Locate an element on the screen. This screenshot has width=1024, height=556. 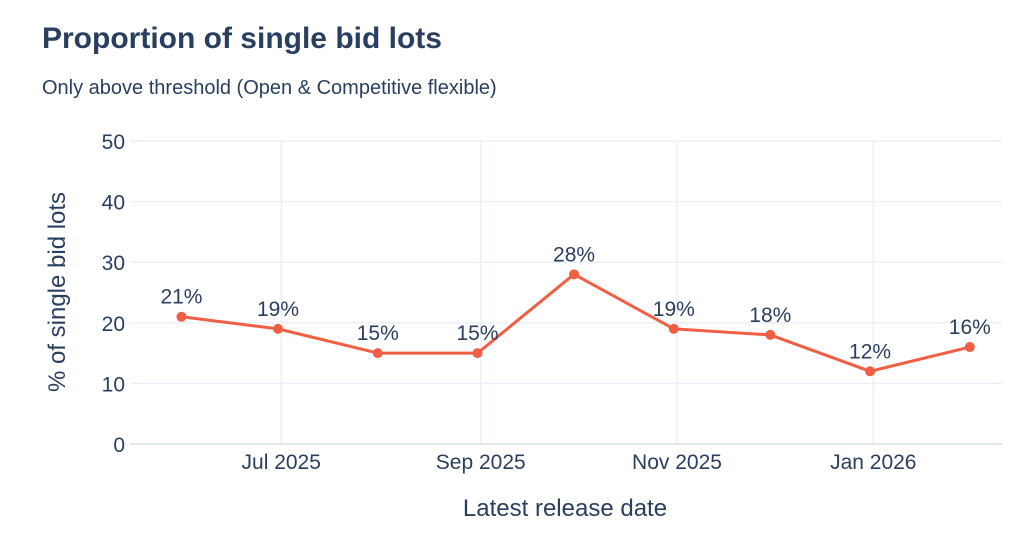
y-tick-label: 20 is located at coordinates (113, 324).